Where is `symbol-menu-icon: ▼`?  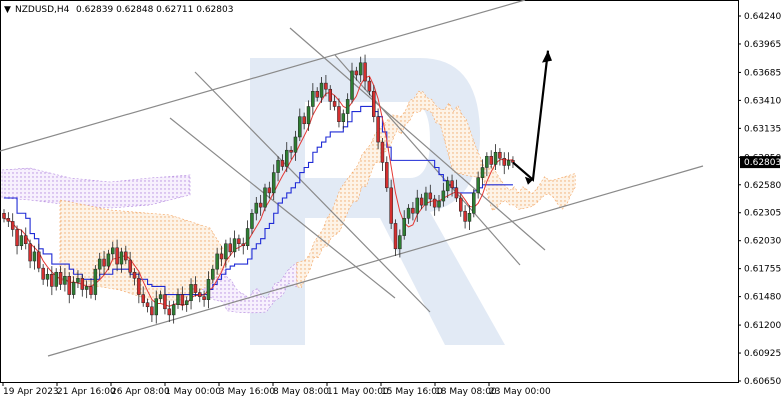 symbol-menu-icon: ▼ is located at coordinates (7, 10).